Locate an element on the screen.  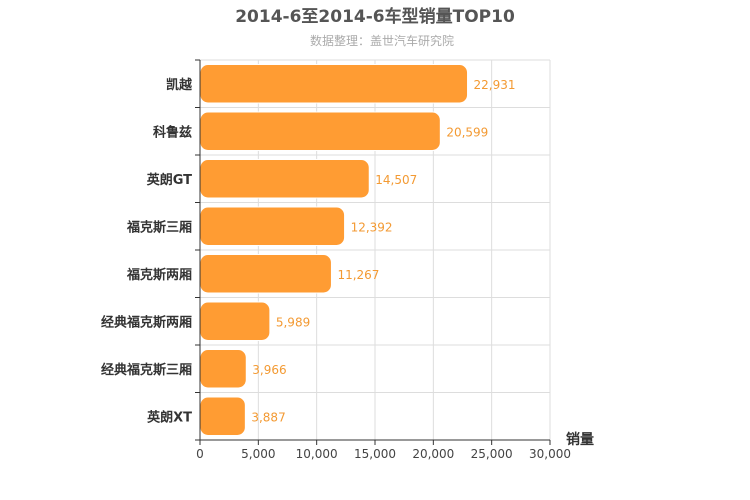
category-label: 福克斯两厢 is located at coordinates (159, 275).